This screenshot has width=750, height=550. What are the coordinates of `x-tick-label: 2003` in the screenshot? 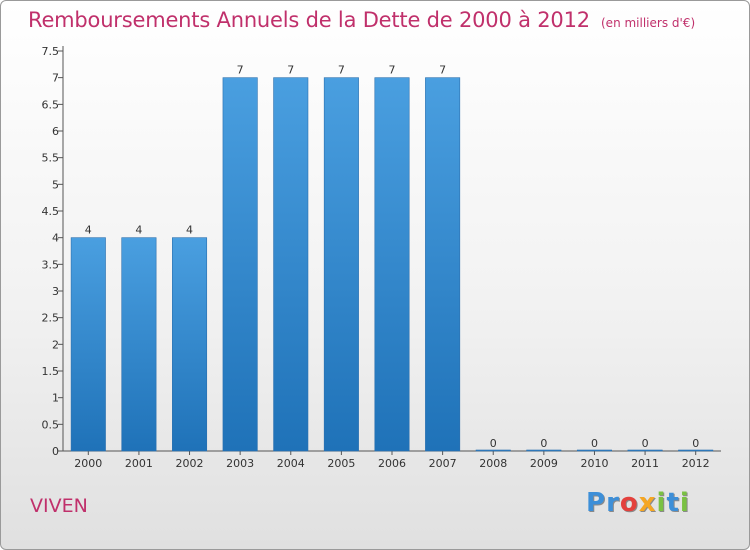 It's located at (240, 463).